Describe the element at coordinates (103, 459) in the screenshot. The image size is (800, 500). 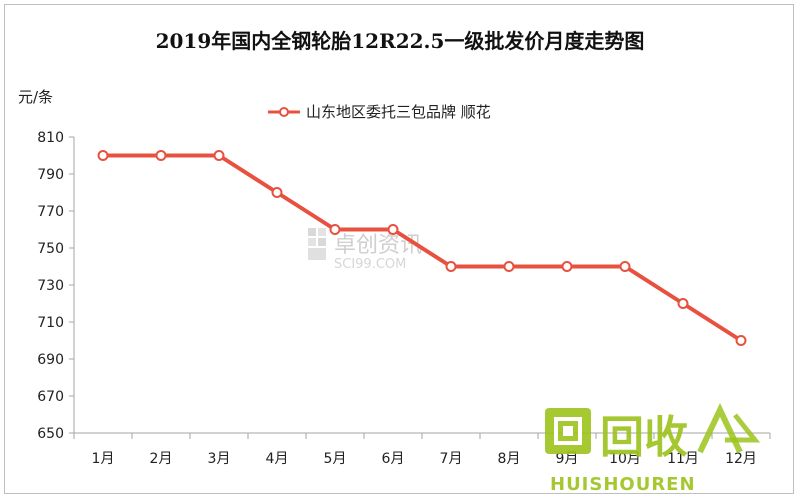
I see `x-tick-label: 1月` at that location.